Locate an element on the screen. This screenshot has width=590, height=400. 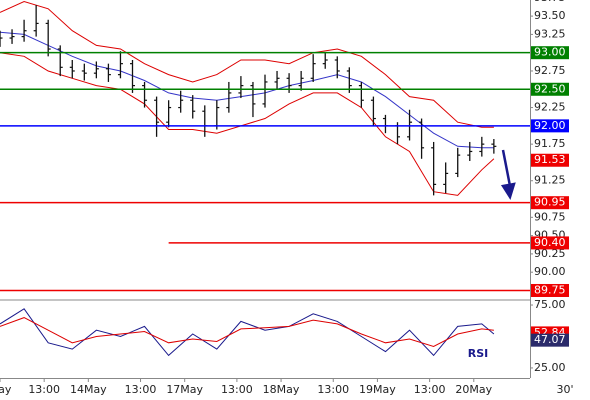
y-tick-label: 90.00 is located at coordinates (550, 271).